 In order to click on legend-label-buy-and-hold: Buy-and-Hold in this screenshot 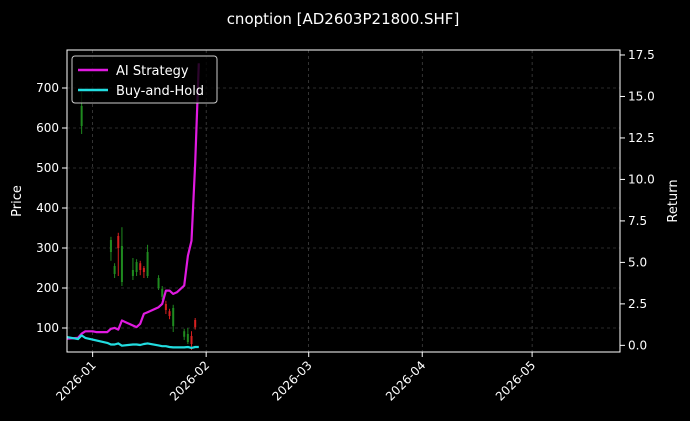, I will do `click(160, 91)`.